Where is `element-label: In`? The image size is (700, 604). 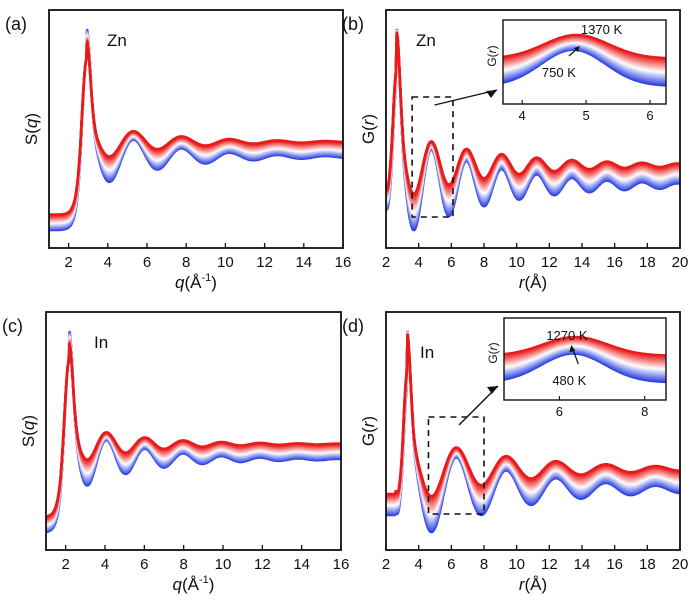
element-label: In is located at coordinates (427, 352).